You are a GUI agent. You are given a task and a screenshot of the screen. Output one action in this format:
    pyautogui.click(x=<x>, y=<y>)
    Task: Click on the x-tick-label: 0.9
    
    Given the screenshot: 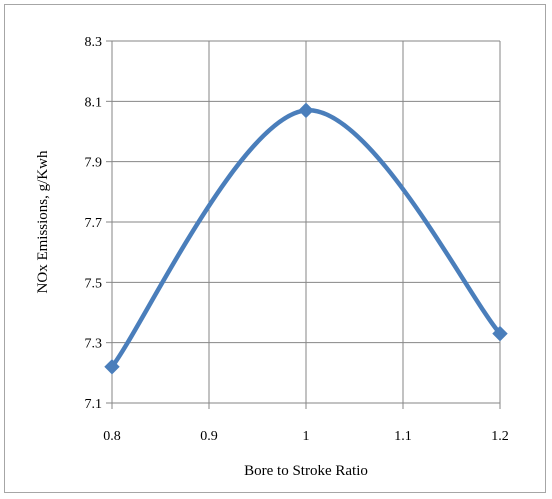 What is the action you would take?
    pyautogui.click(x=209, y=436)
    